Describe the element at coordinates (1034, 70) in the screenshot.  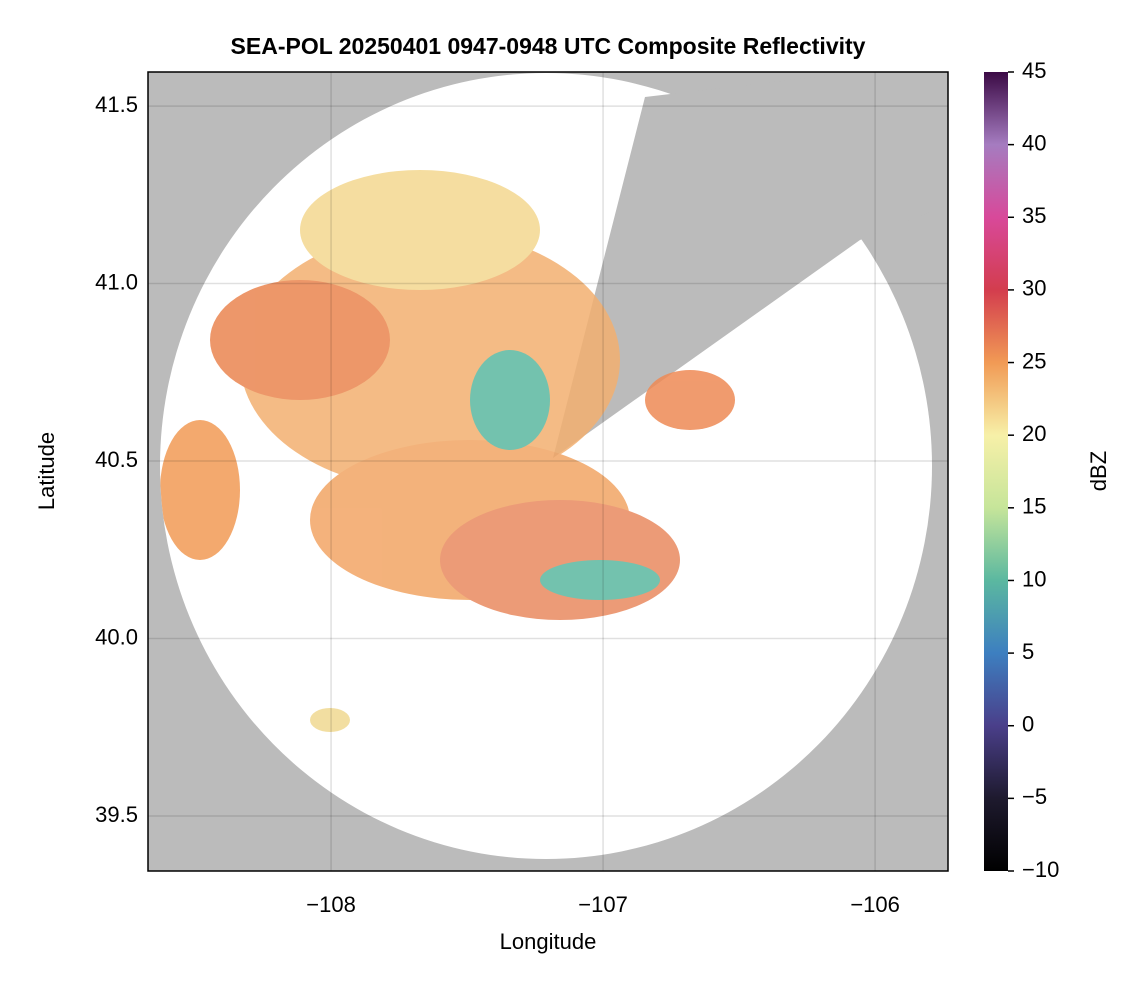
I see `colorbar-tick-label: 45` at that location.